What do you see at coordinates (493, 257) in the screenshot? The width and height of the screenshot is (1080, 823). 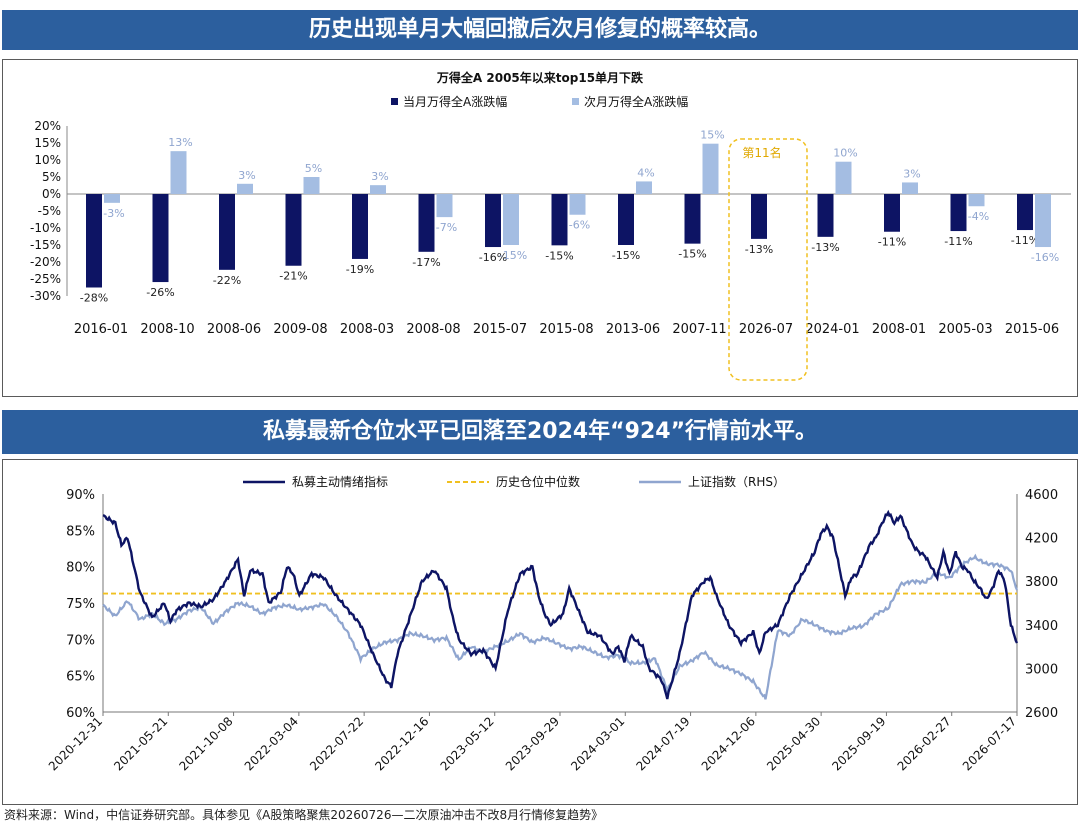 I see `data-label-current: -16%` at bounding box center [493, 257].